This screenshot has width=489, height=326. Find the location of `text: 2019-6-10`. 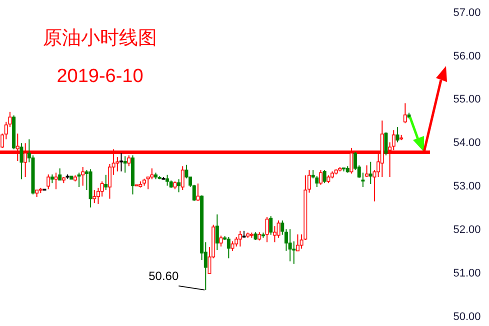

text: 2019-6-10 is located at coordinates (100, 76).